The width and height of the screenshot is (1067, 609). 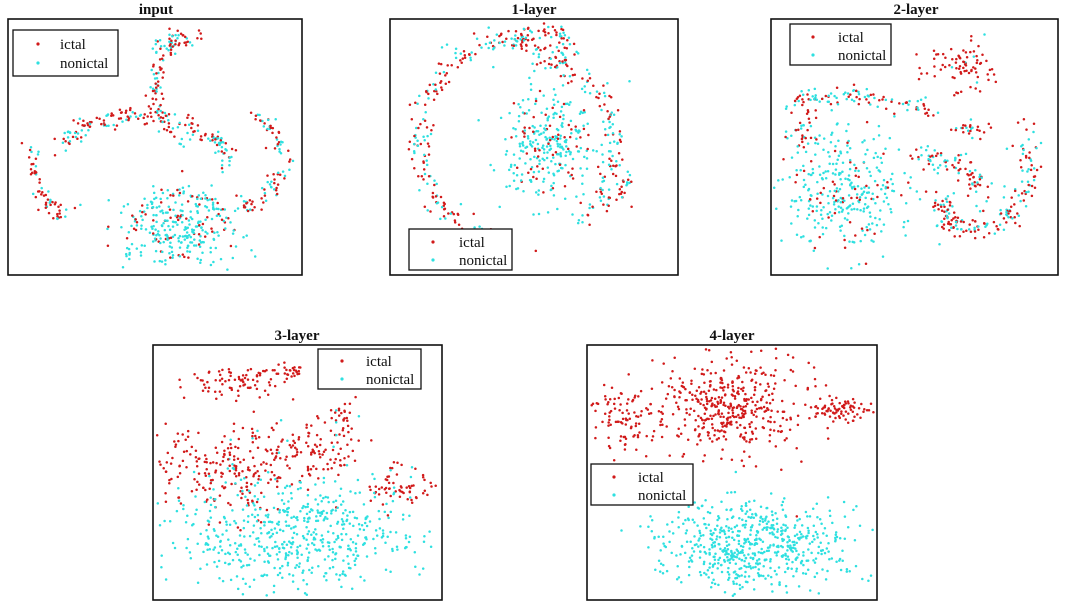 I want to click on legend-label-nonictal: nonictal, so click(x=84, y=64).